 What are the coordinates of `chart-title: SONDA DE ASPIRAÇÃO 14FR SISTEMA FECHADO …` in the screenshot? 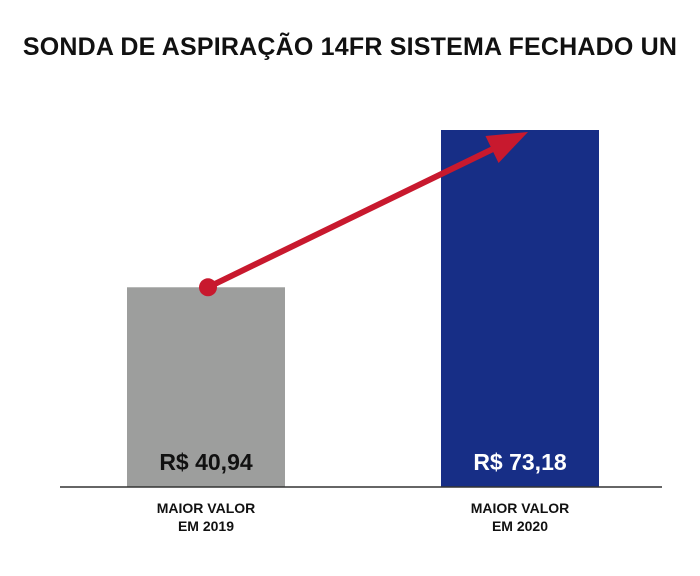 It's located at (350, 47).